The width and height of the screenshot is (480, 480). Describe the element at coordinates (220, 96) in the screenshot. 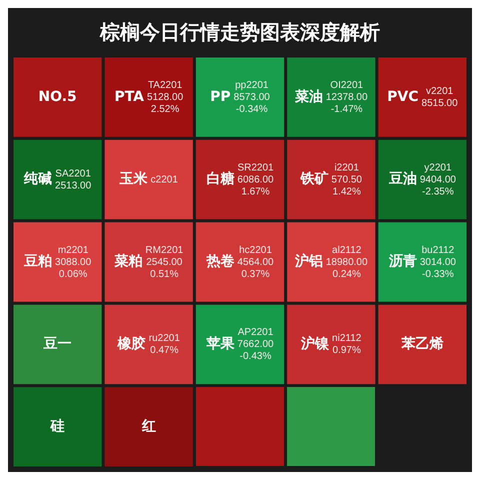

I see `category-label: PP` at that location.